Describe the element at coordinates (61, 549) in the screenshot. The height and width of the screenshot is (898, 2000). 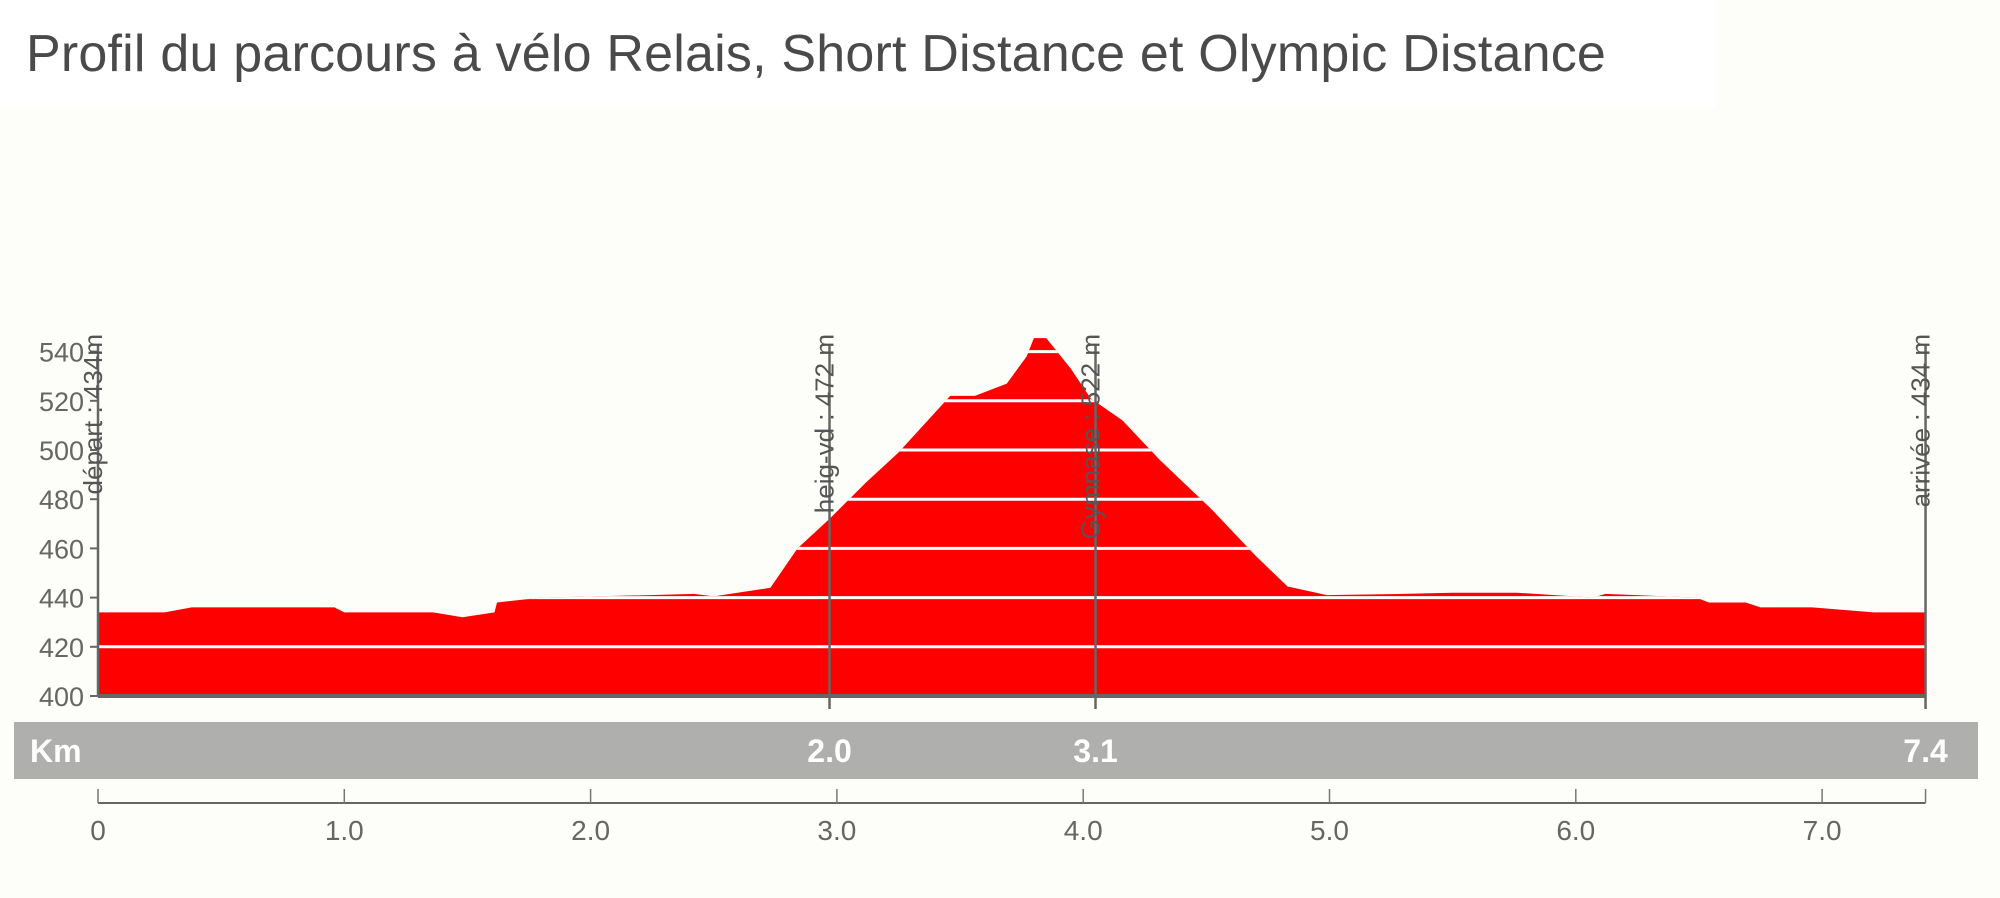
I see `y-tick-label: 460` at that location.